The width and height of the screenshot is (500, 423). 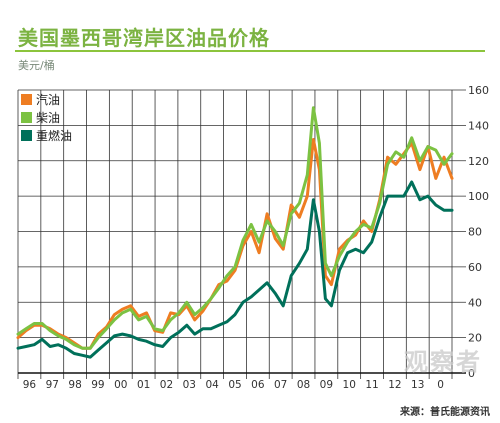 What do you see at coordinates (475, 267) in the screenshot?
I see `y-tick-label: 60` at bounding box center [475, 267].